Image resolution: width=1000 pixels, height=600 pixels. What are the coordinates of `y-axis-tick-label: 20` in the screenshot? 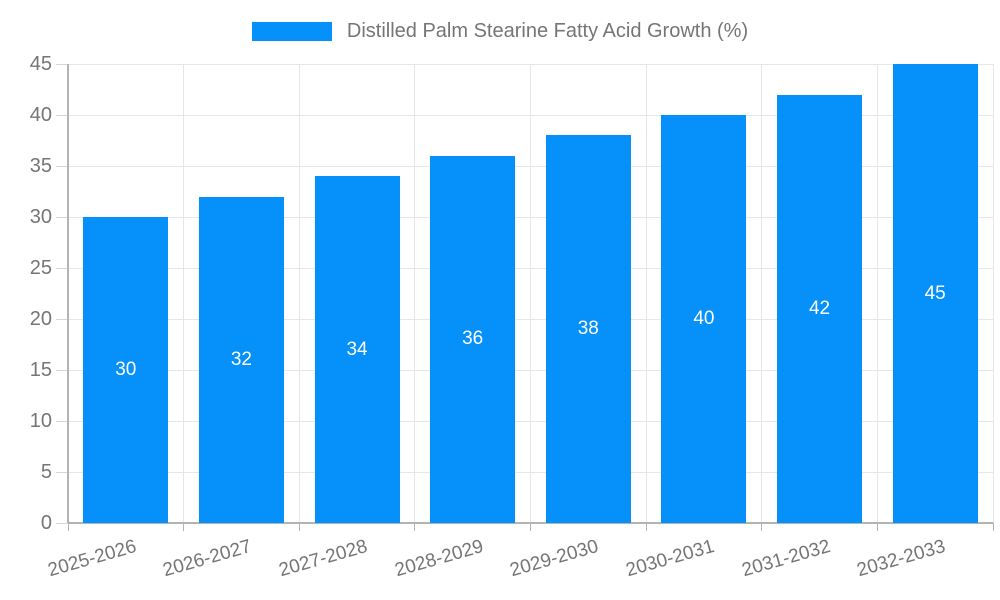 It's located at (40, 319).